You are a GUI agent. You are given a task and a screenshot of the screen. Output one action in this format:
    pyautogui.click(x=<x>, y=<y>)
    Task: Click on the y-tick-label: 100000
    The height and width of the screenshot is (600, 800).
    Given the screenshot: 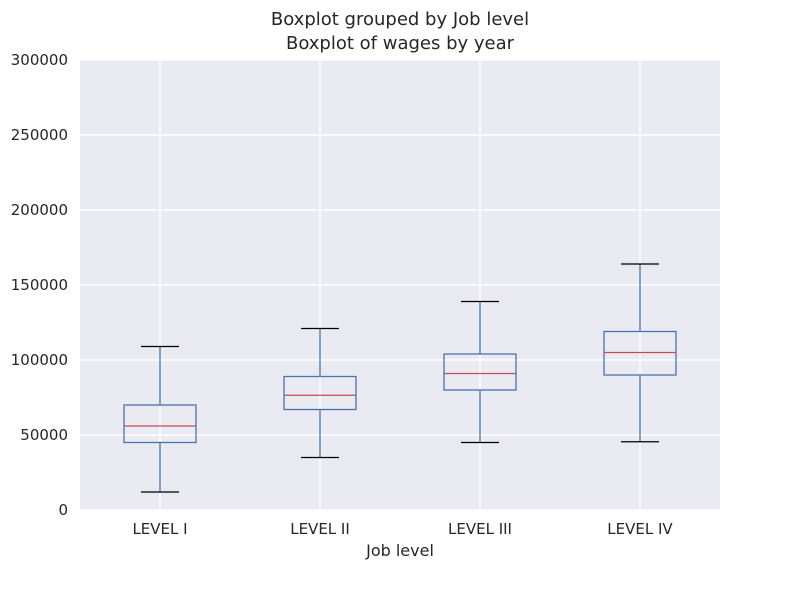 What is the action you would take?
    pyautogui.click(x=39, y=360)
    